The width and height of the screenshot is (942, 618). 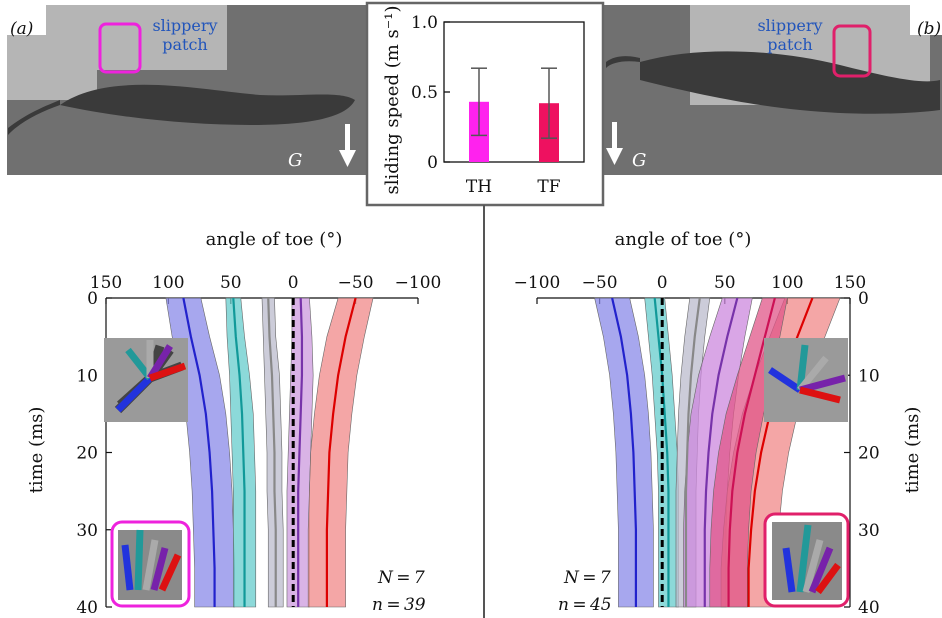 What do you see at coordinates (424, 93) in the screenshot?
I see `inset-y-tick-label: 0.5` at bounding box center [424, 93].